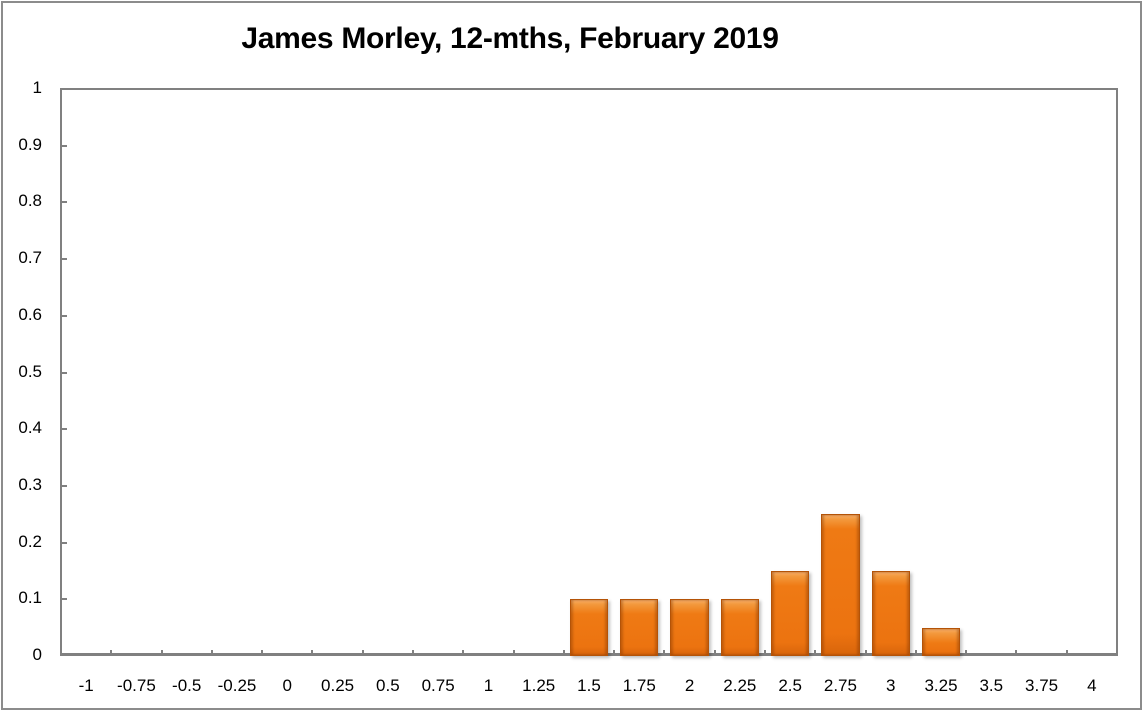 This screenshot has height=711, width=1143. I want to click on y-tick-label: 0.3, so click(30, 484).